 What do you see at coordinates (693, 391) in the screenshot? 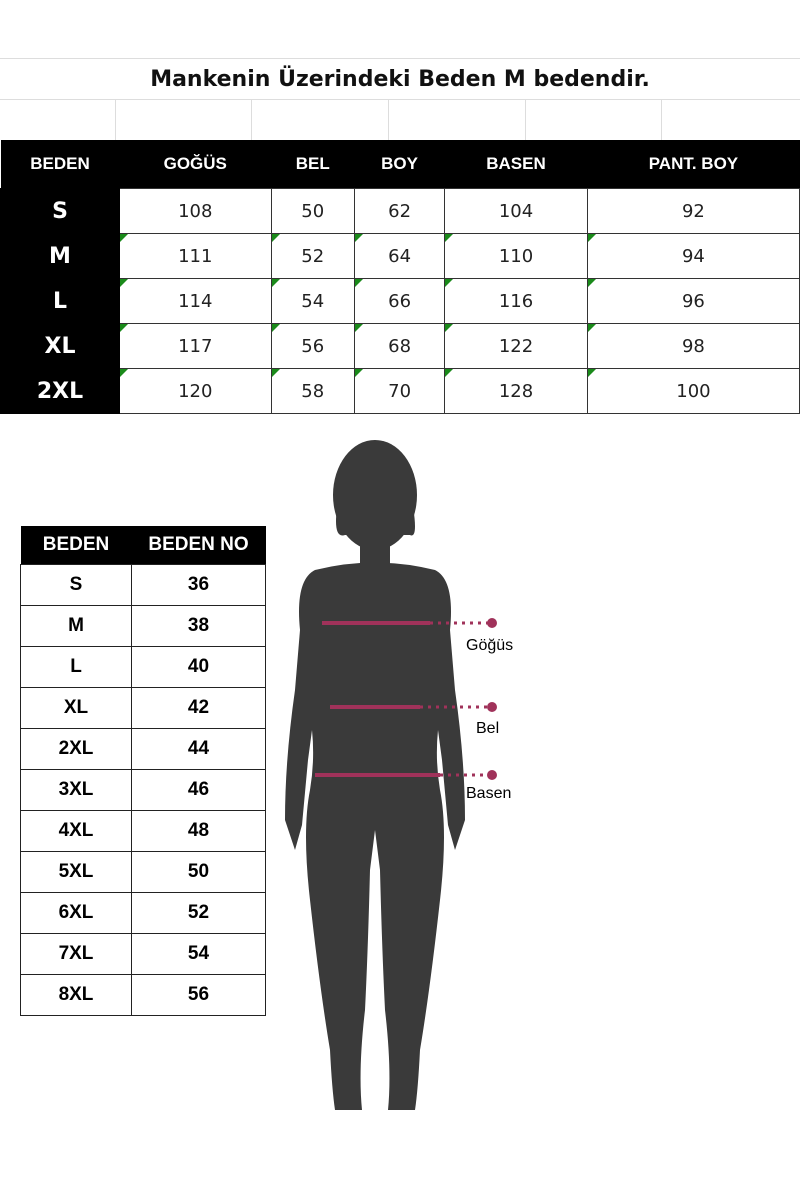
I see `measurement-cell: 100` at bounding box center [693, 391].